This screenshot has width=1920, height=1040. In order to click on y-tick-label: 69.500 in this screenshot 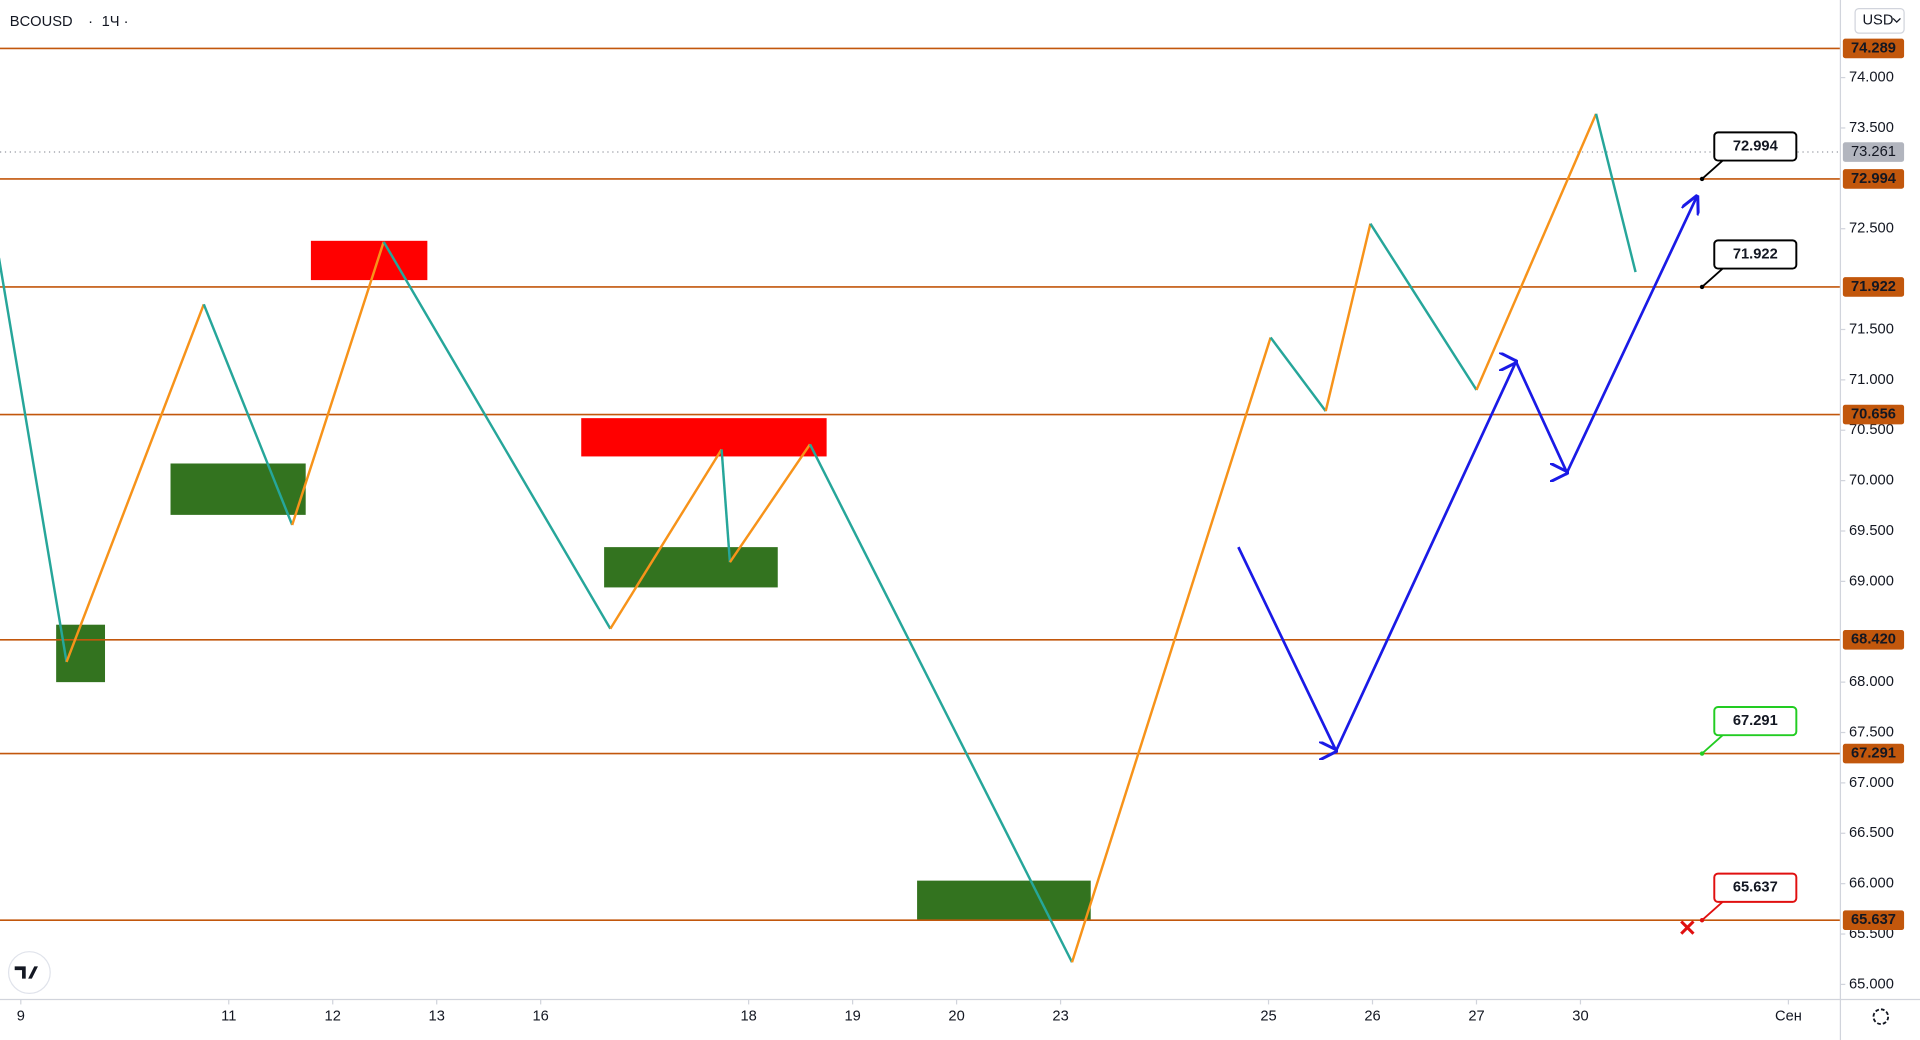, I will do `click(1871, 531)`.